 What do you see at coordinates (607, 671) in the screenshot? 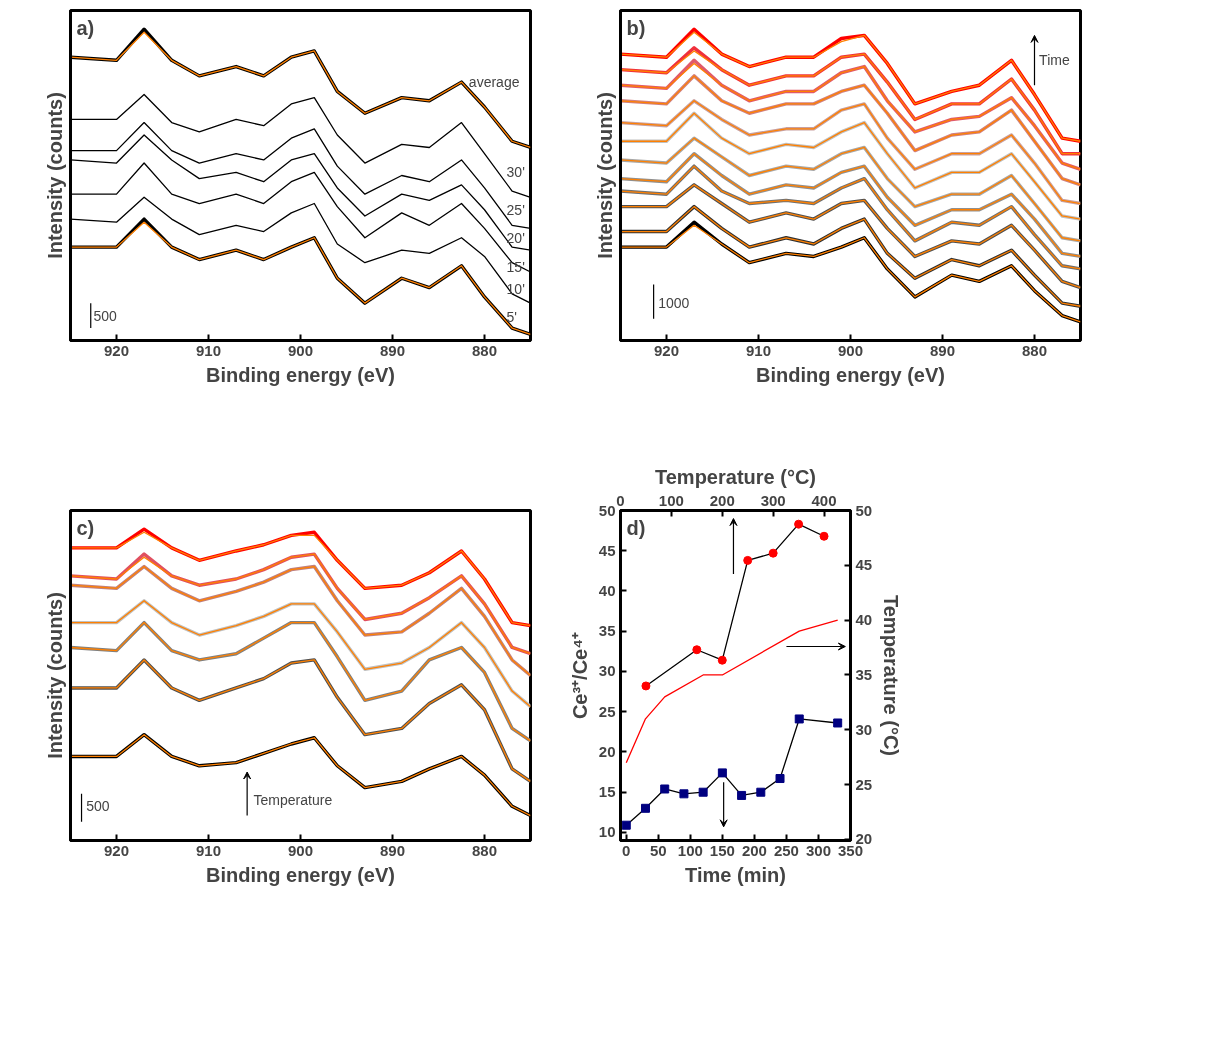
I see `y-tick-label: 30` at bounding box center [607, 671].